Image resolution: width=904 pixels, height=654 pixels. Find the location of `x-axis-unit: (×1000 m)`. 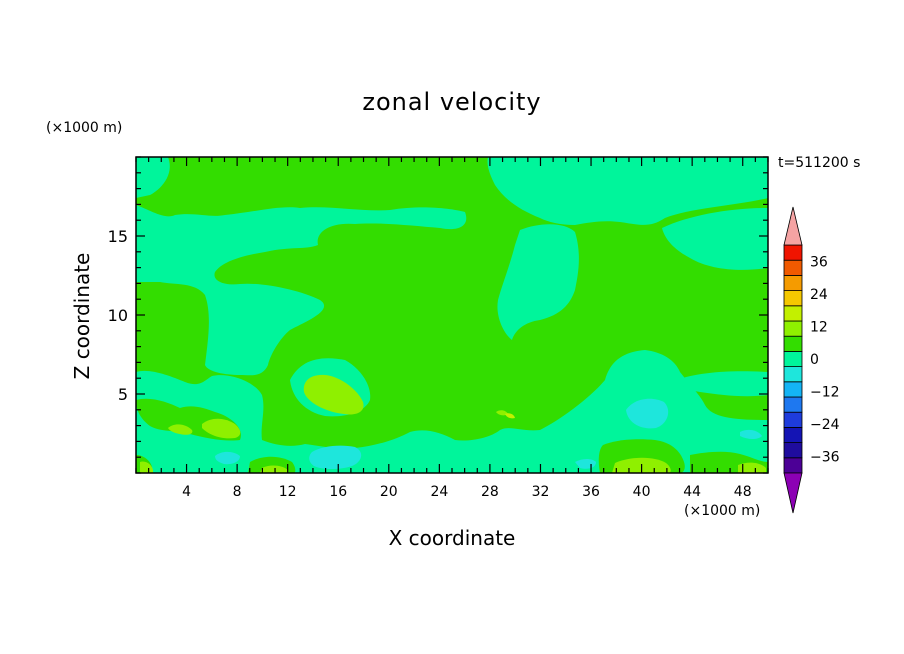

x-axis-unit: (×1000 m) is located at coordinates (722, 511).